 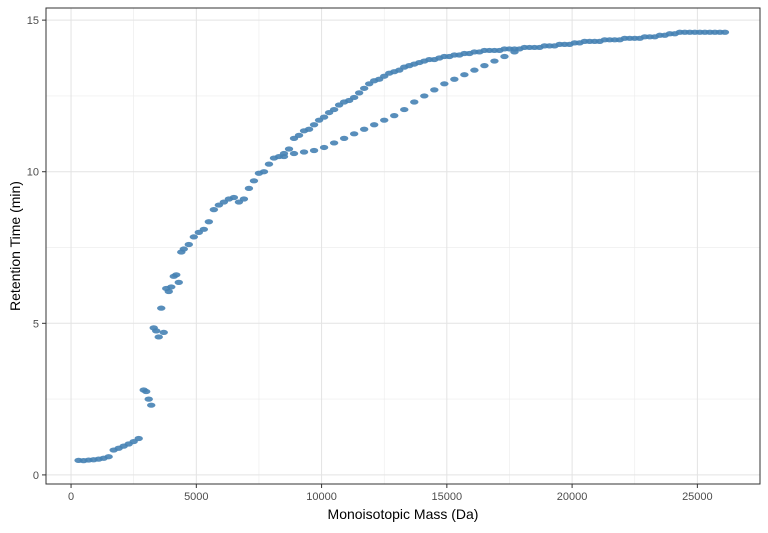 What do you see at coordinates (390, 493) in the screenshot?
I see `x-axis-ticks: 0 5000 10000 15000 20000 25000` at bounding box center [390, 493].